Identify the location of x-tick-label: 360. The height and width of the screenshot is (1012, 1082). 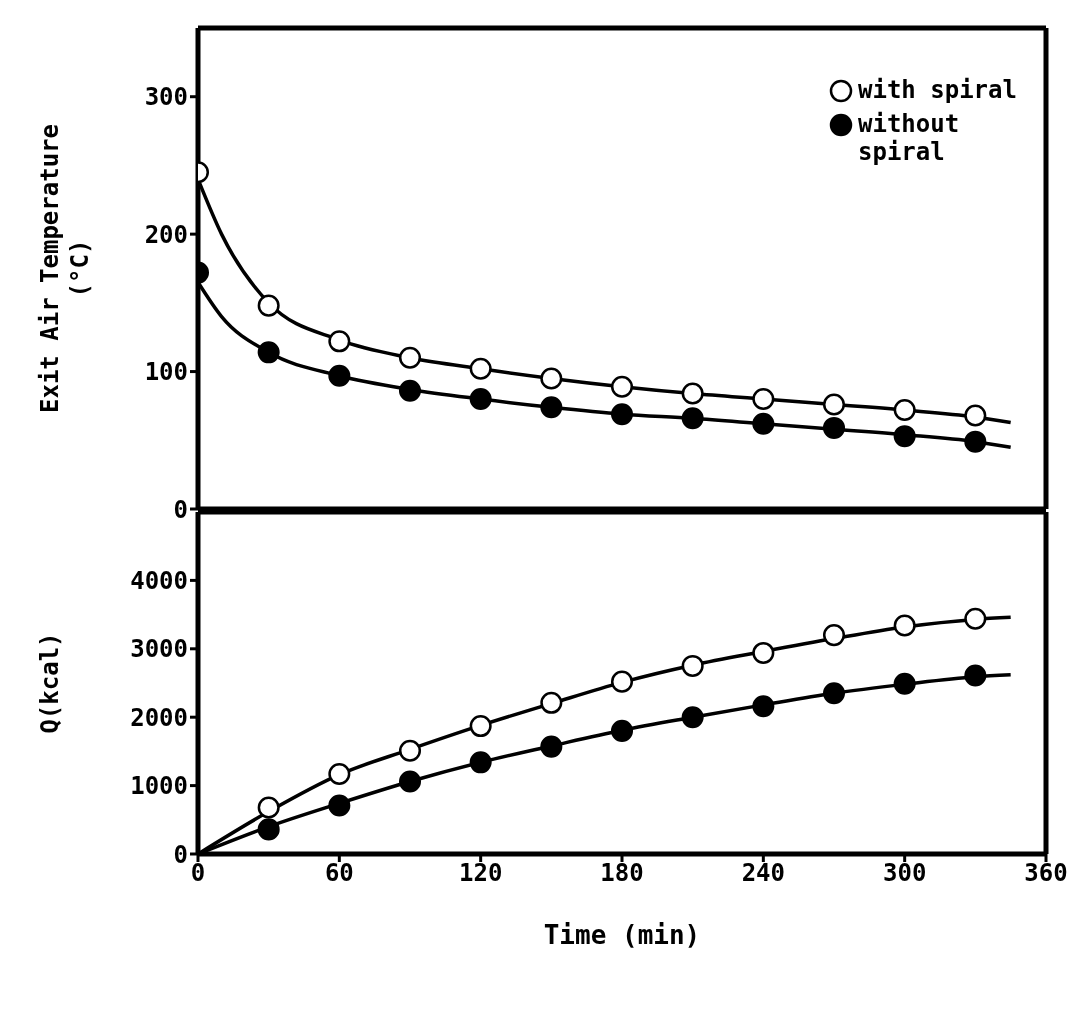
(1046, 873).